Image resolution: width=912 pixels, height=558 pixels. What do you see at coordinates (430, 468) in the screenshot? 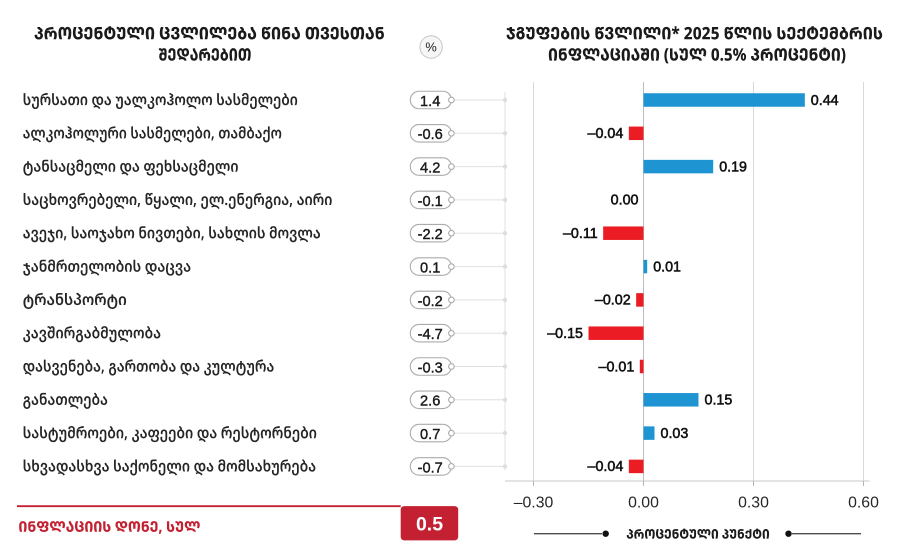
I see `svg-text: -0.7` at bounding box center [430, 468].